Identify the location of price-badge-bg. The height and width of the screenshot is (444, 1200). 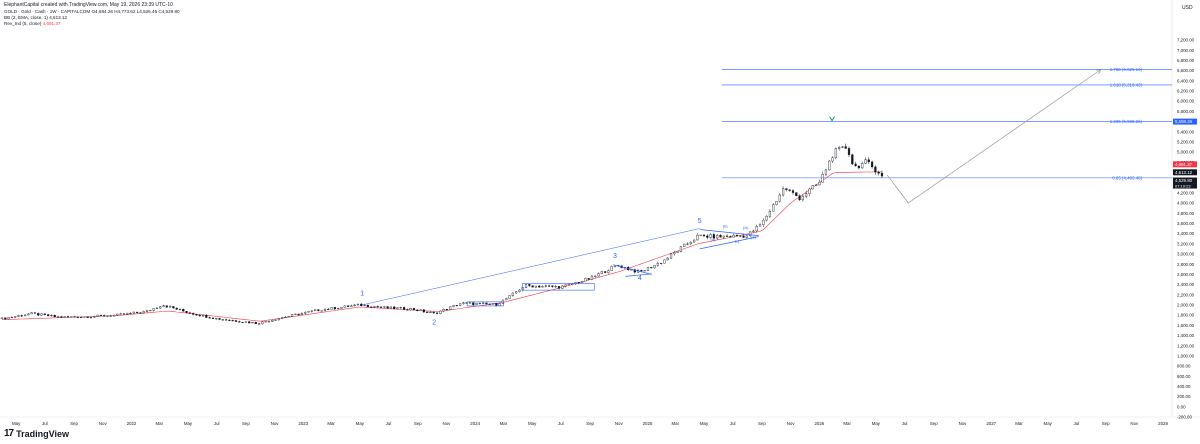
(1185, 172).